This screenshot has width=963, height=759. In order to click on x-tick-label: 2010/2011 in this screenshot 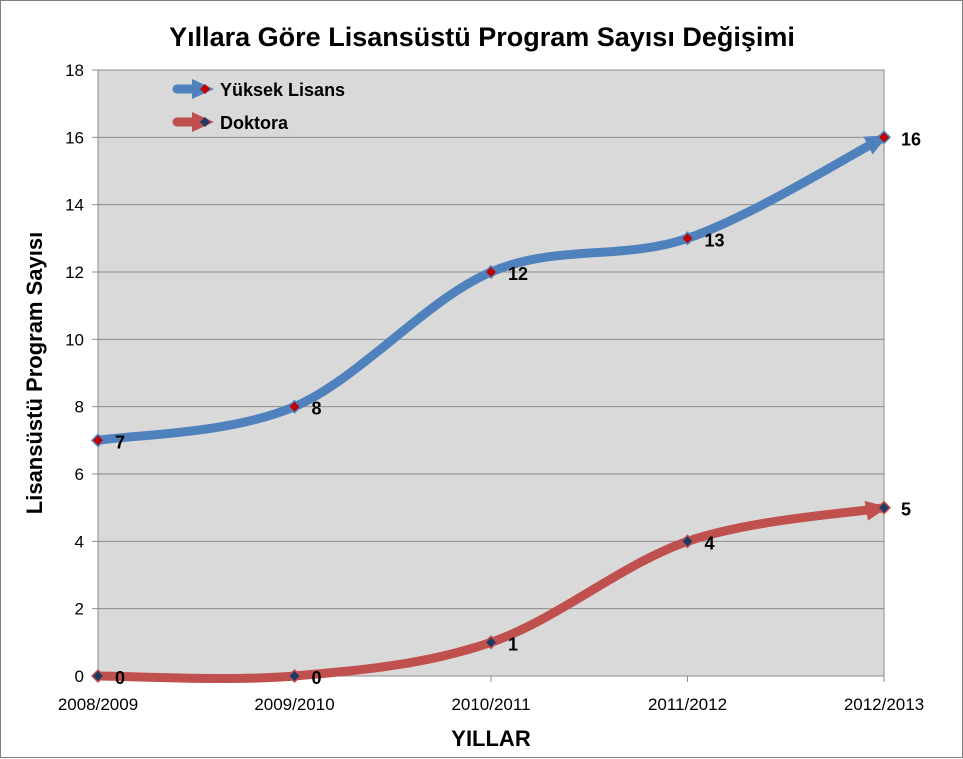, I will do `click(490, 704)`.